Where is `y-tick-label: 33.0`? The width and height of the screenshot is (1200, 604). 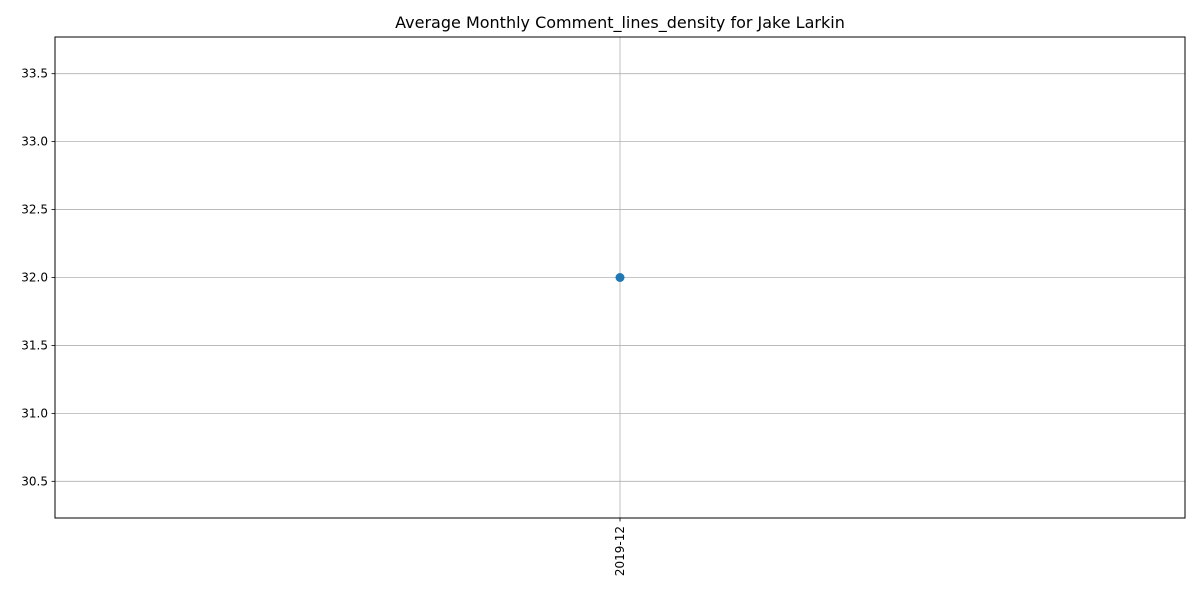
y-tick-label: 33.0 is located at coordinates (34, 142).